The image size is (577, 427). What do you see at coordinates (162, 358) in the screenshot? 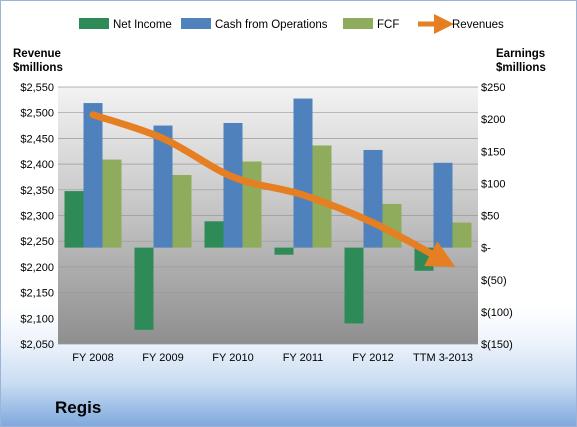
I see `x-tick-label: FY 2009` at bounding box center [162, 358].